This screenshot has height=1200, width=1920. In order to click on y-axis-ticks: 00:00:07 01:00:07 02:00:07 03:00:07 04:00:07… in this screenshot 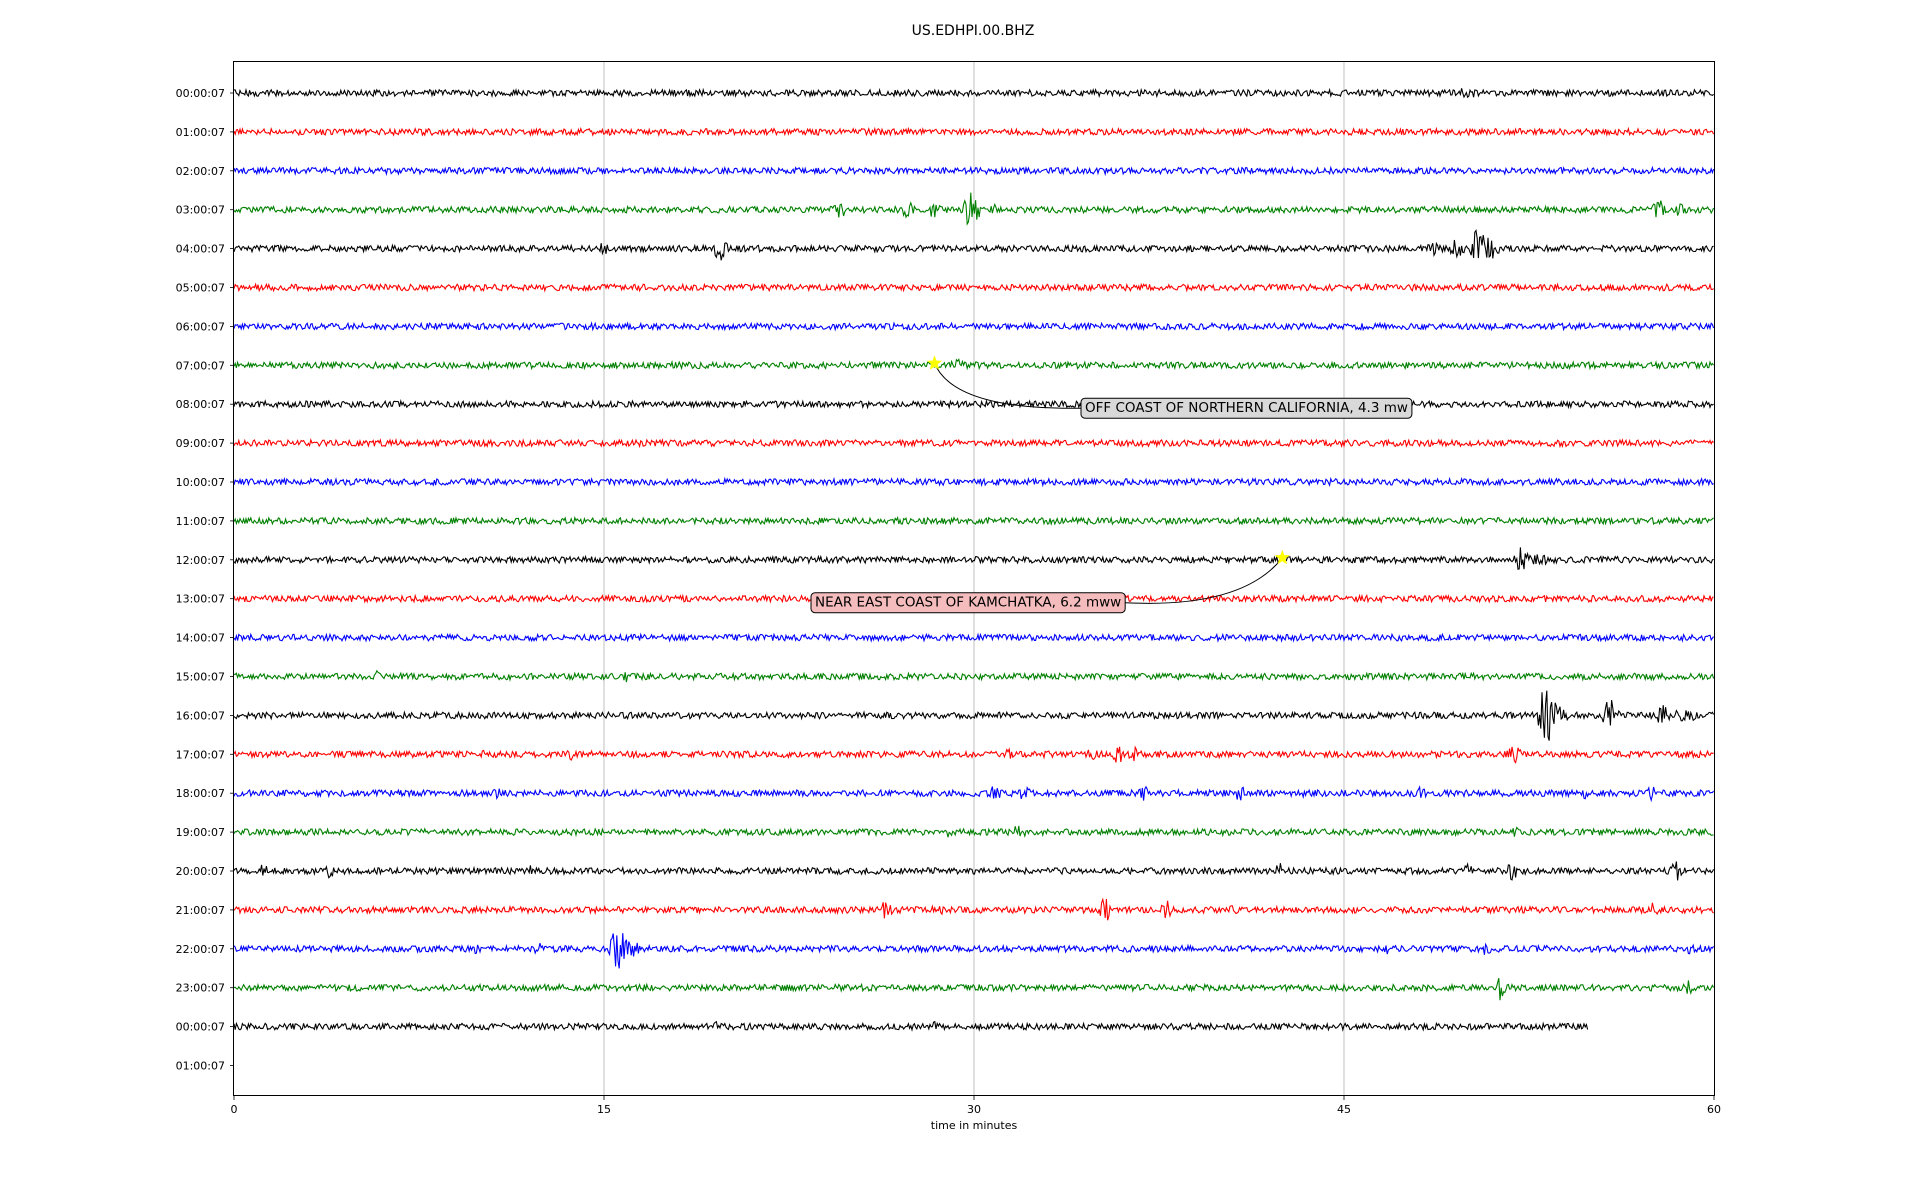, I will do `click(205, 580)`.